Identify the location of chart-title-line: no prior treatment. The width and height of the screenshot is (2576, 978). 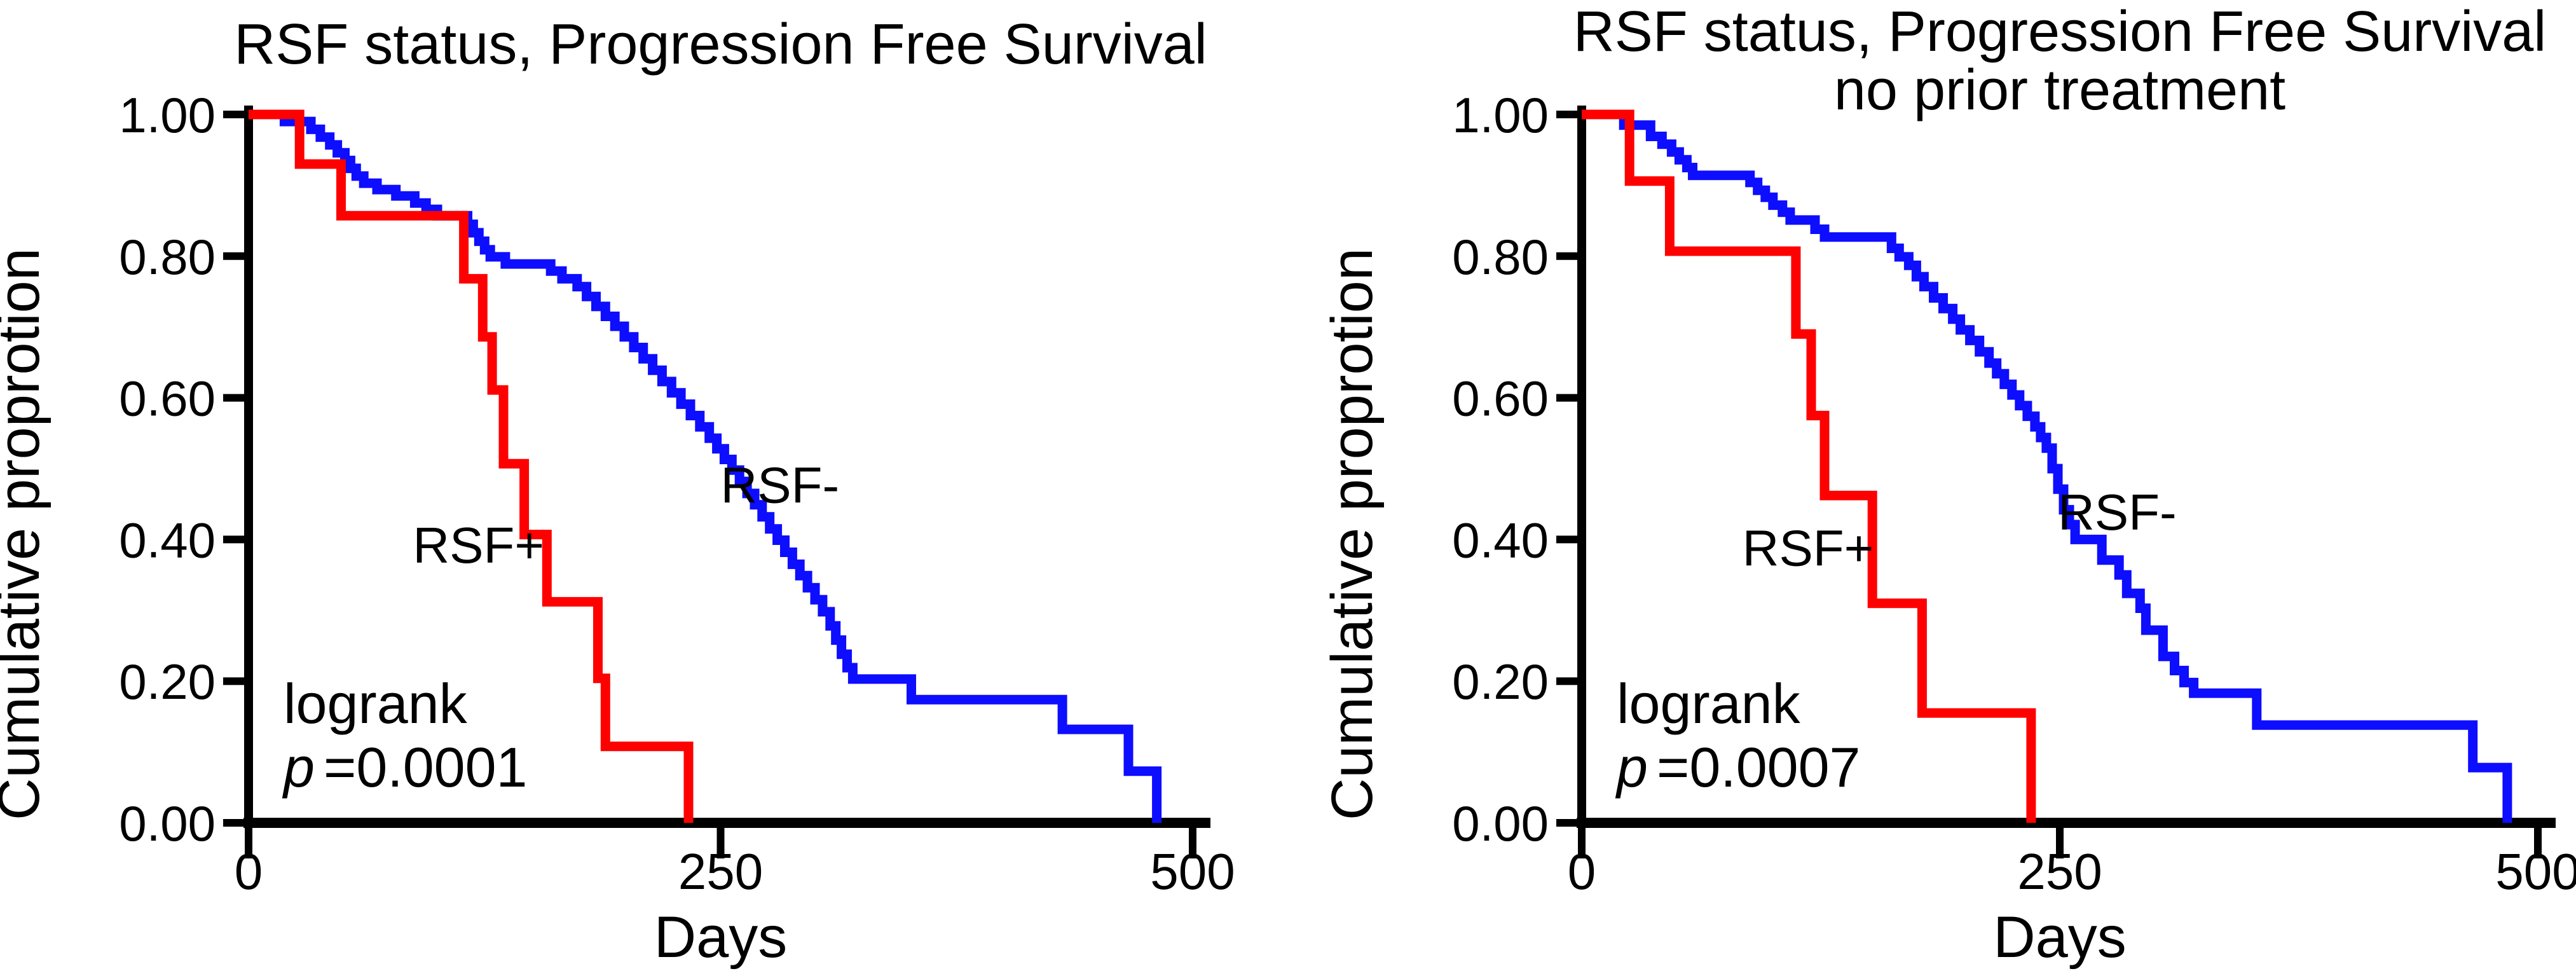
(2059, 90).